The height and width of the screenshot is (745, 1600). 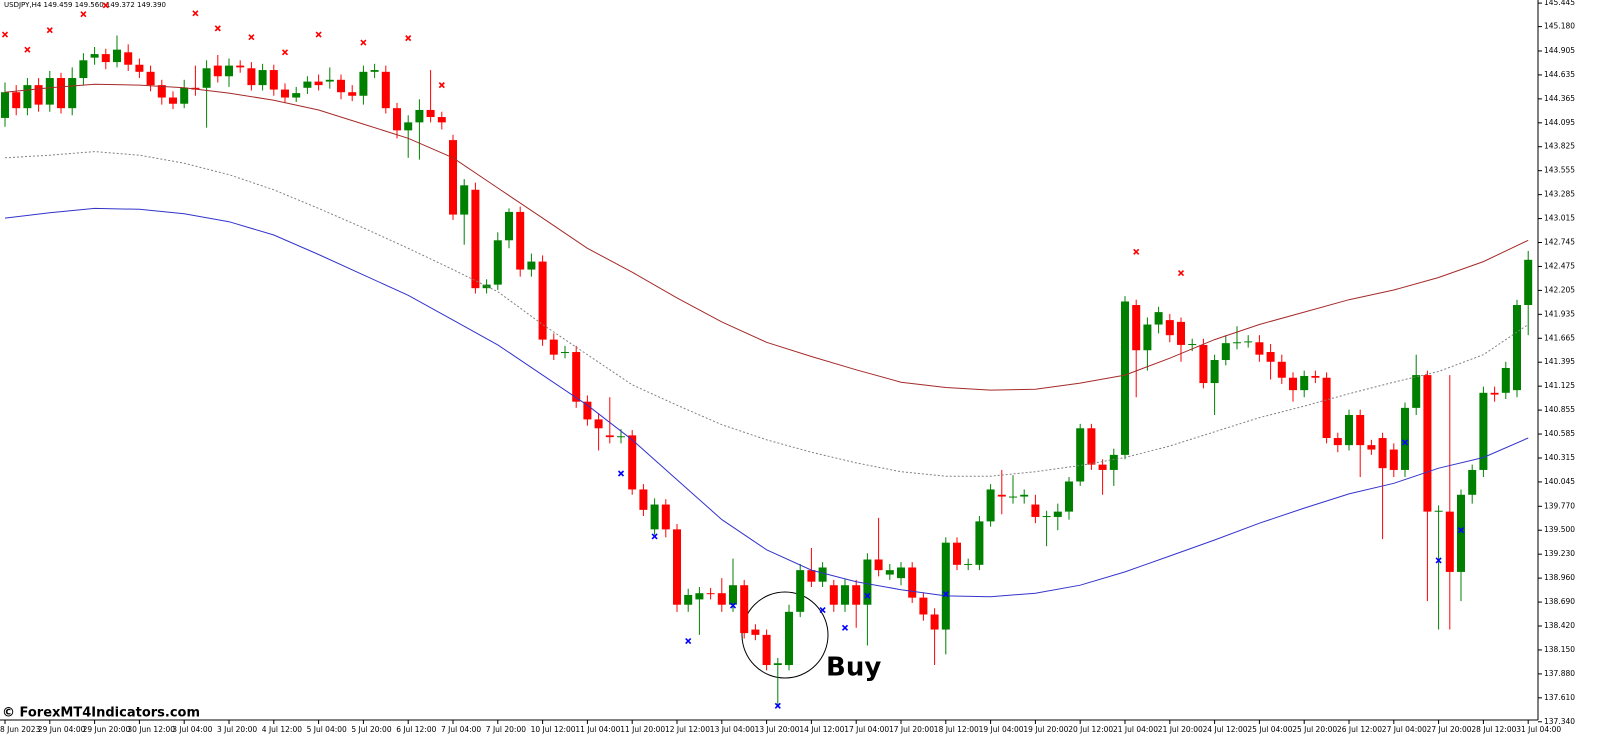 What do you see at coordinates (1359, 729) in the screenshot?
I see `x-tick-label: 26 Jul 12:00` at bounding box center [1359, 729].